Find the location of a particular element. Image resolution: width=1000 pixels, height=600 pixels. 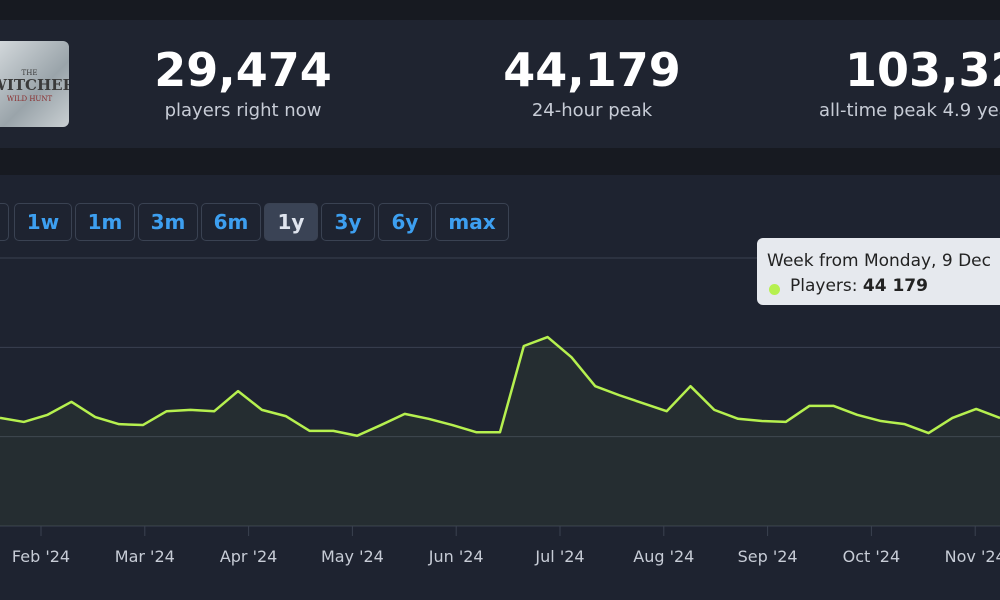

logo-sub: WILD HUNT is located at coordinates (29, 99).